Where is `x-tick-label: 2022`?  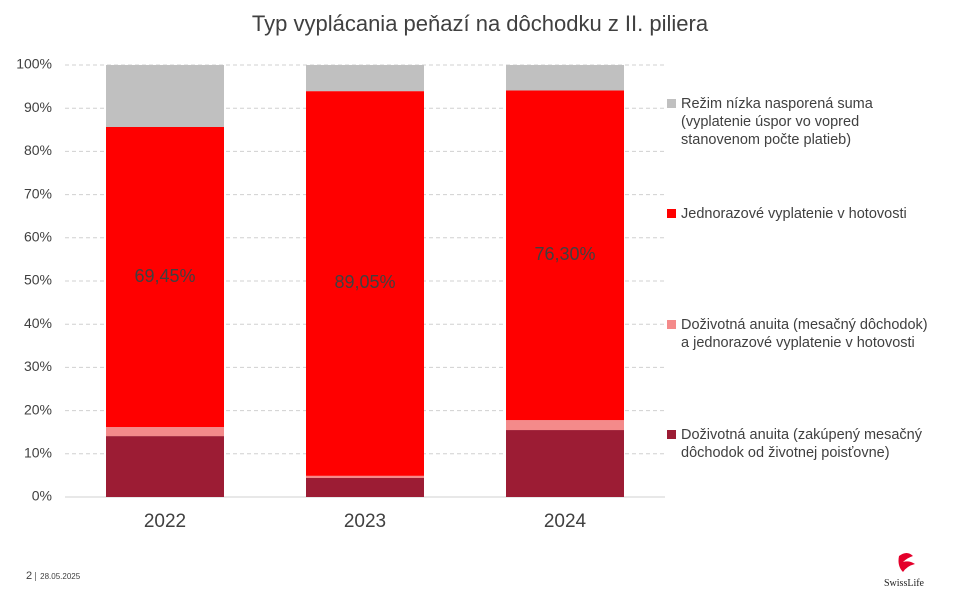
x-tick-label: 2022 is located at coordinates (165, 521).